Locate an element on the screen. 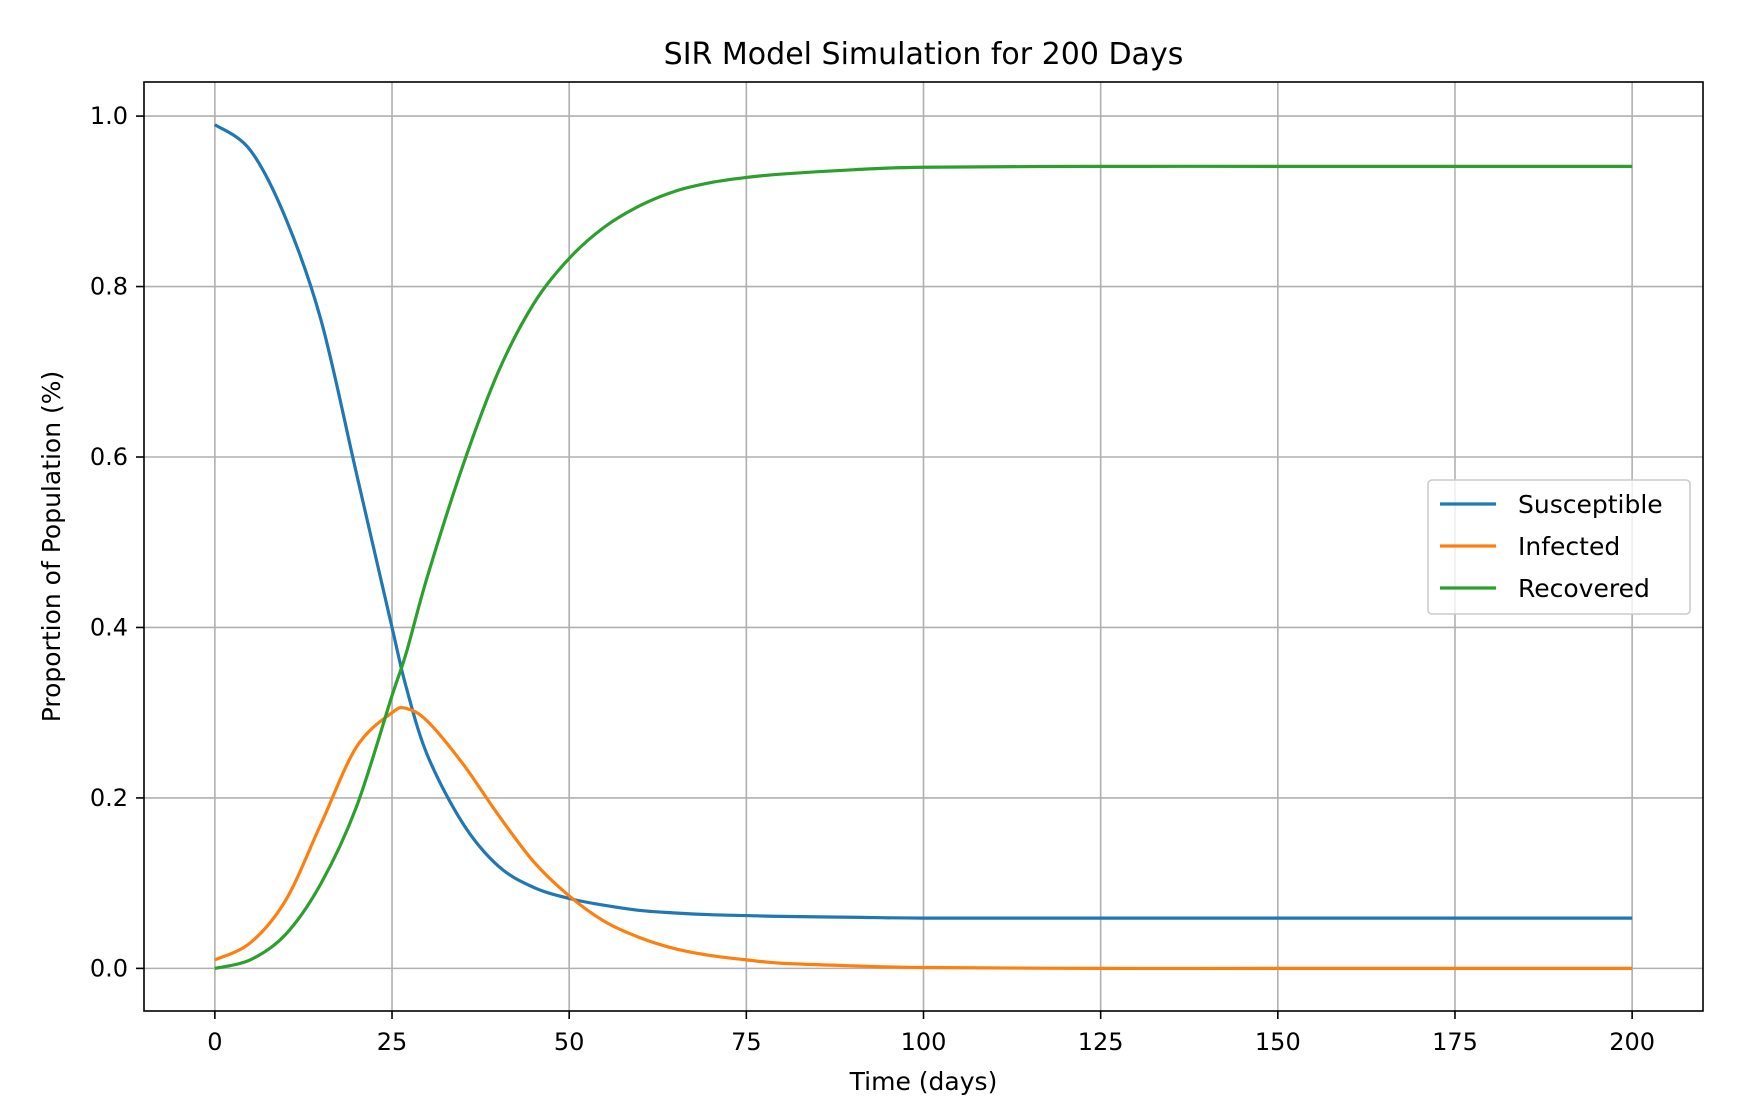 The width and height of the screenshot is (1742, 1102). legend-label-recovered: Recovered is located at coordinates (1584, 588).